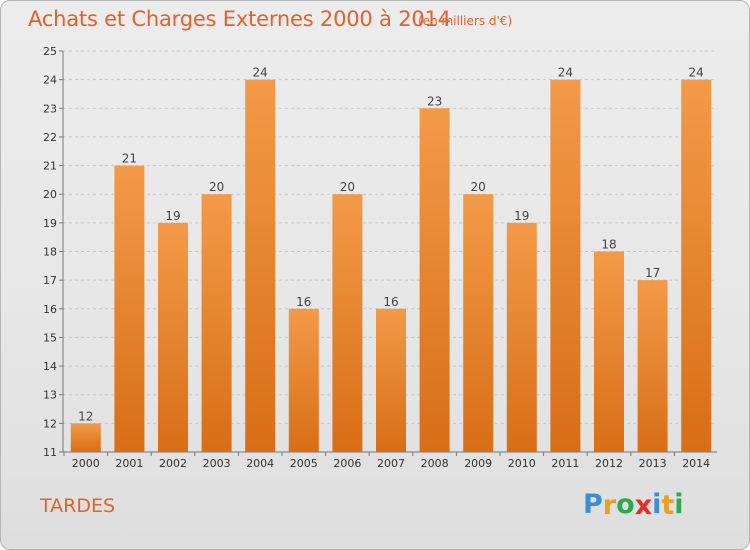  I want to click on value-label-2005: 16, so click(303, 302).